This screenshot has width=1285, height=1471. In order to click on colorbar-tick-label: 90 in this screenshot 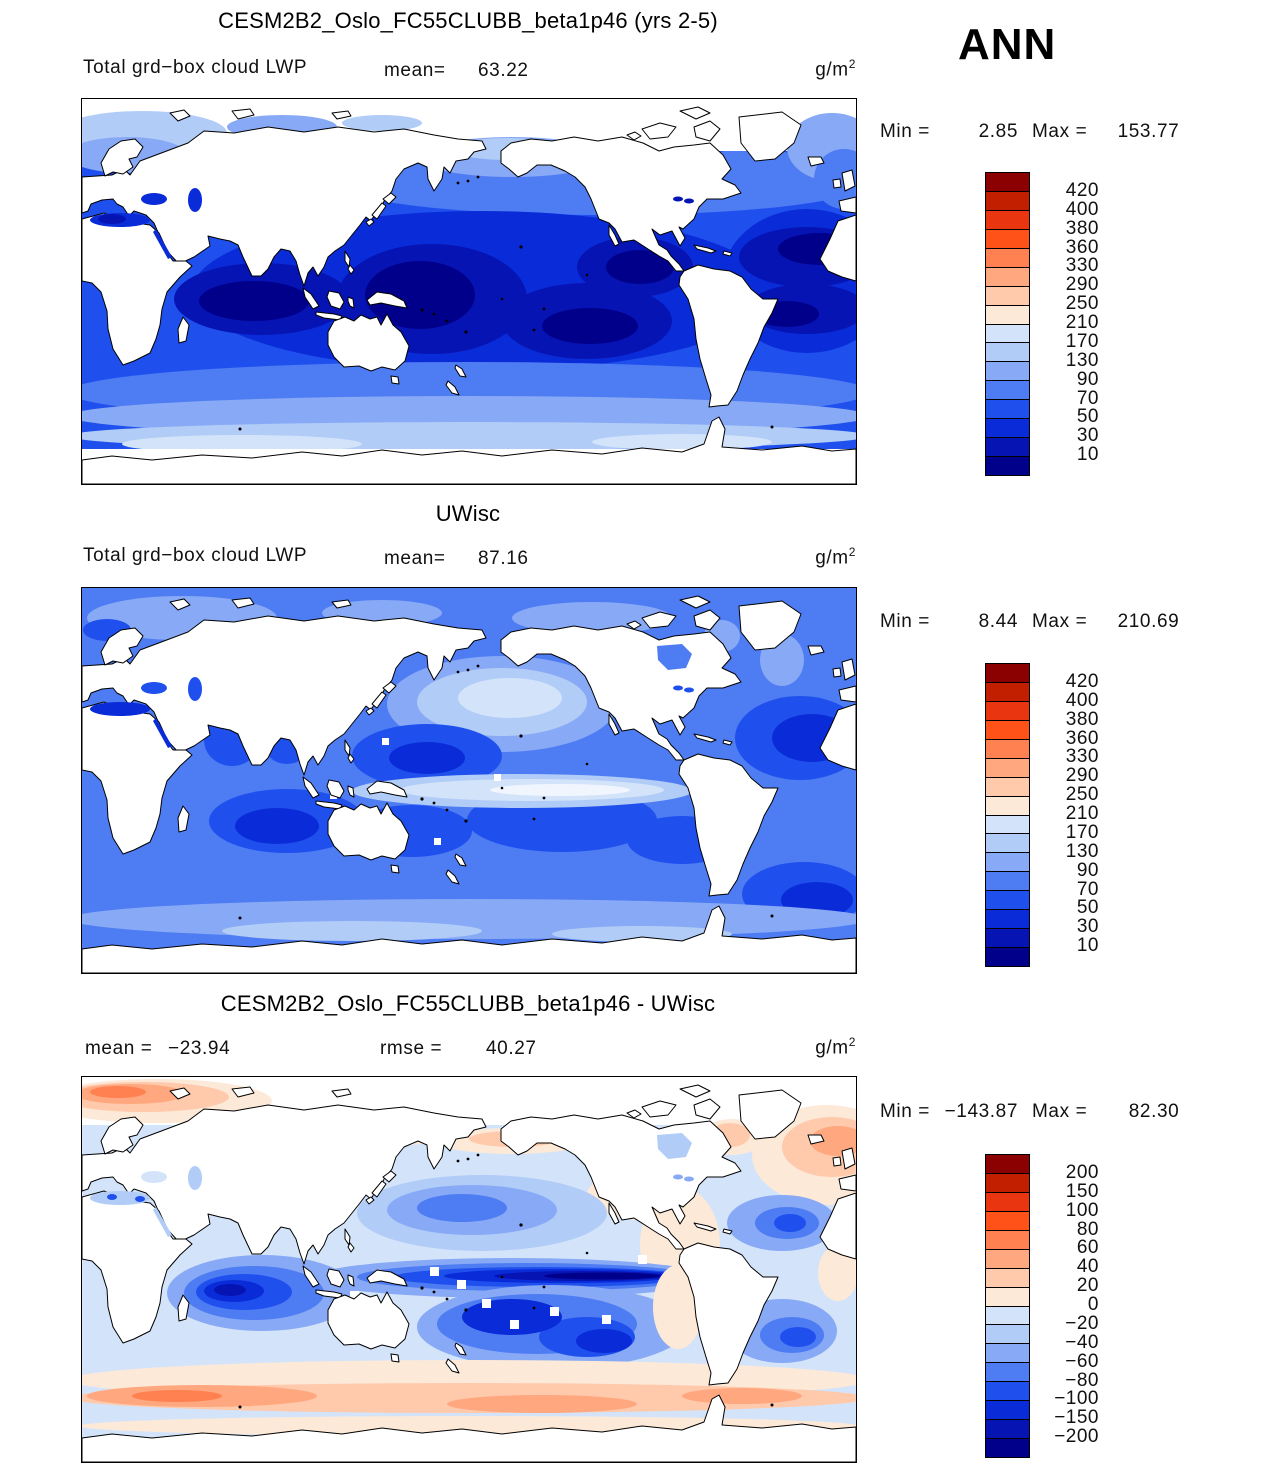, I will do `click(1087, 379)`.